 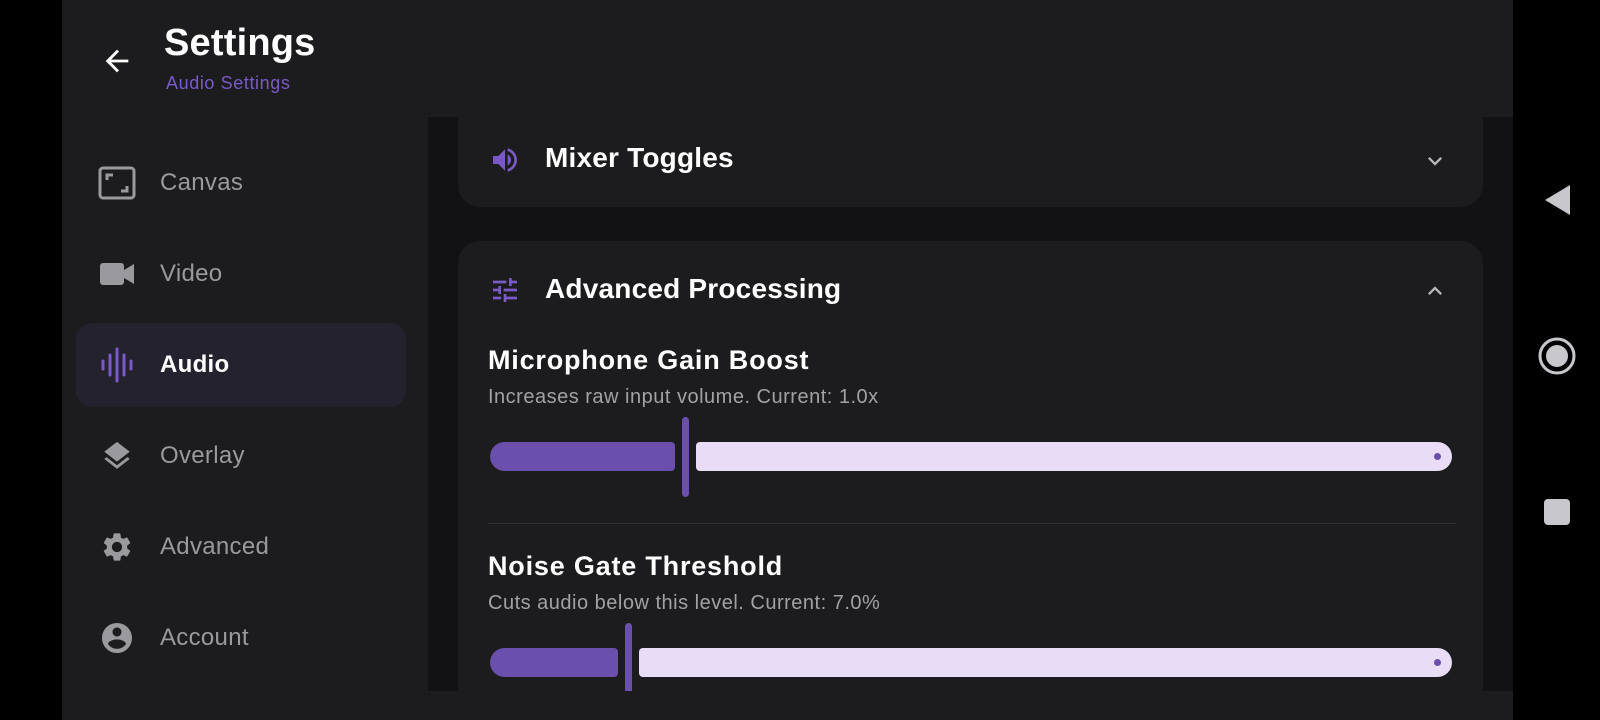 I want to click on sidebar-item-advanced: Advanced, so click(x=241, y=547).